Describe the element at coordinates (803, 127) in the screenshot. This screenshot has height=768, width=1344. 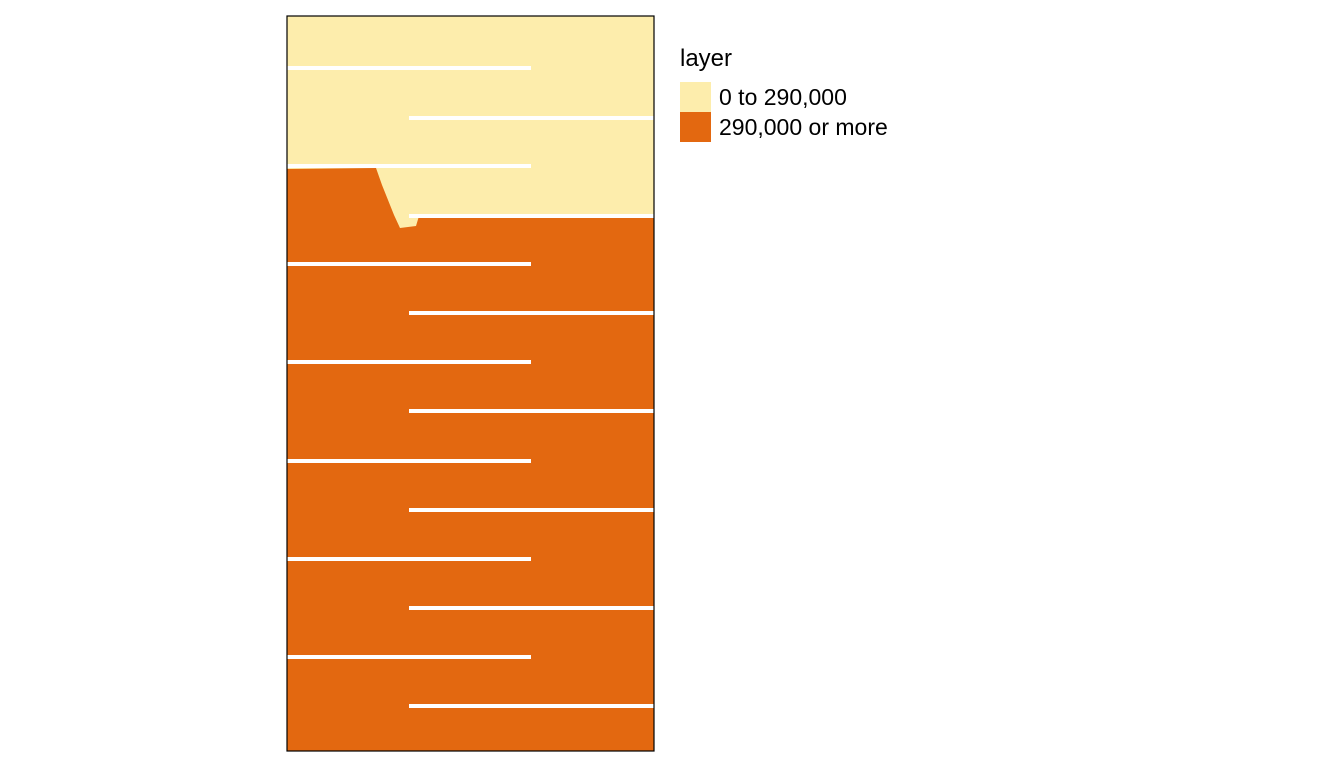
I see `legend-label-high: 290,000 or more` at that location.